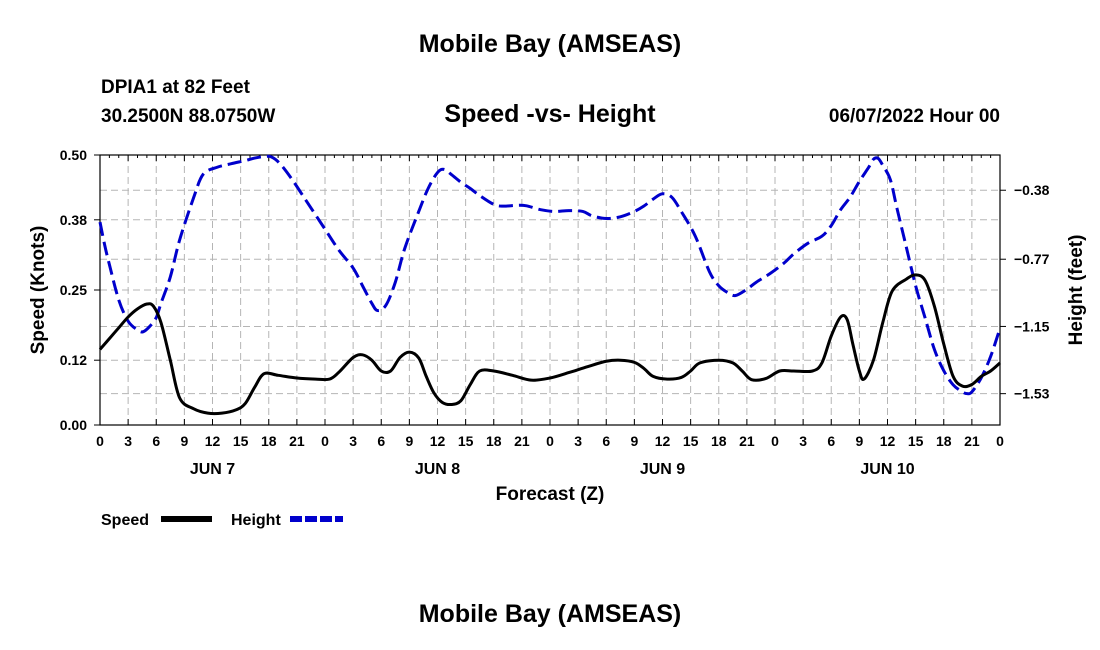  What do you see at coordinates (1032, 259) in the screenshot?
I see `y2-tick-label: −0.77` at bounding box center [1032, 259].